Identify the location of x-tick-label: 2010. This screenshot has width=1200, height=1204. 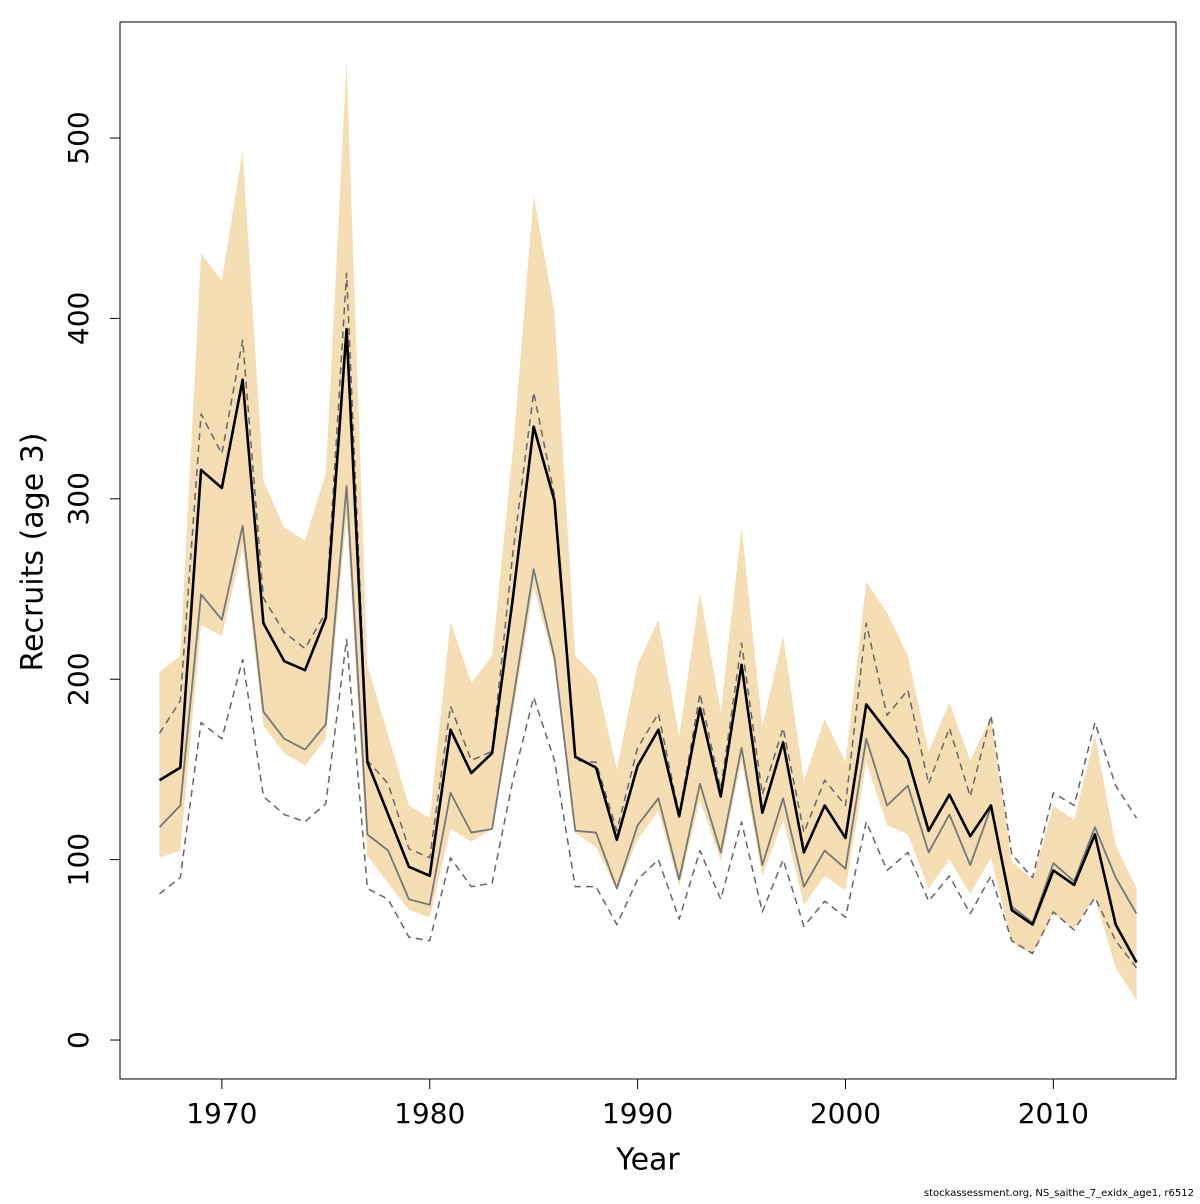
(1053, 1113).